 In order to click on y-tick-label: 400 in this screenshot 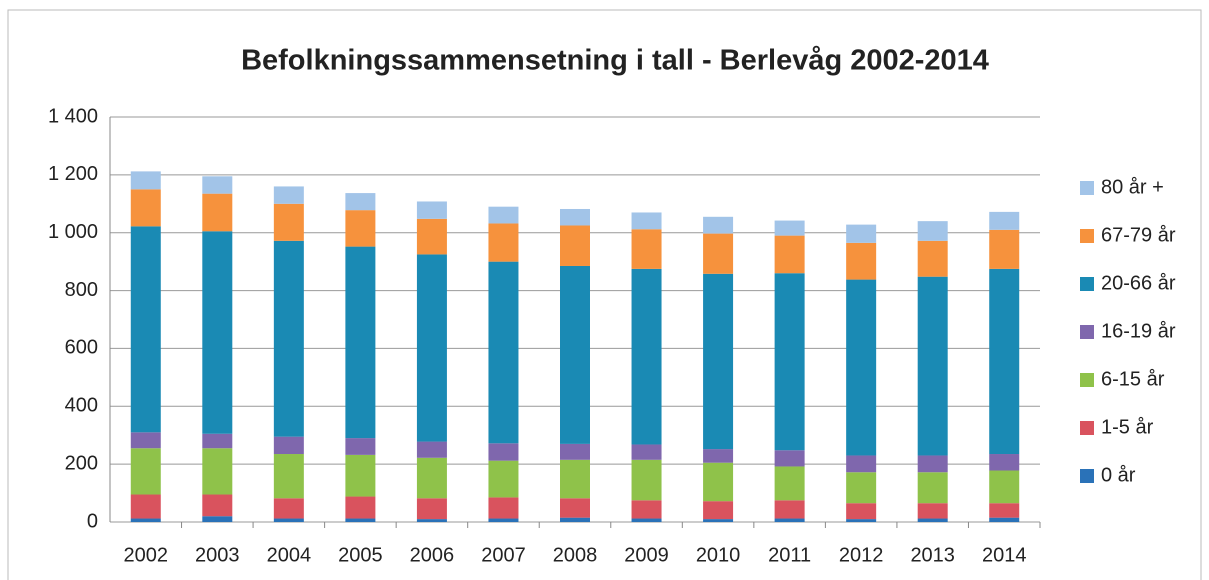, I will do `click(81, 406)`.